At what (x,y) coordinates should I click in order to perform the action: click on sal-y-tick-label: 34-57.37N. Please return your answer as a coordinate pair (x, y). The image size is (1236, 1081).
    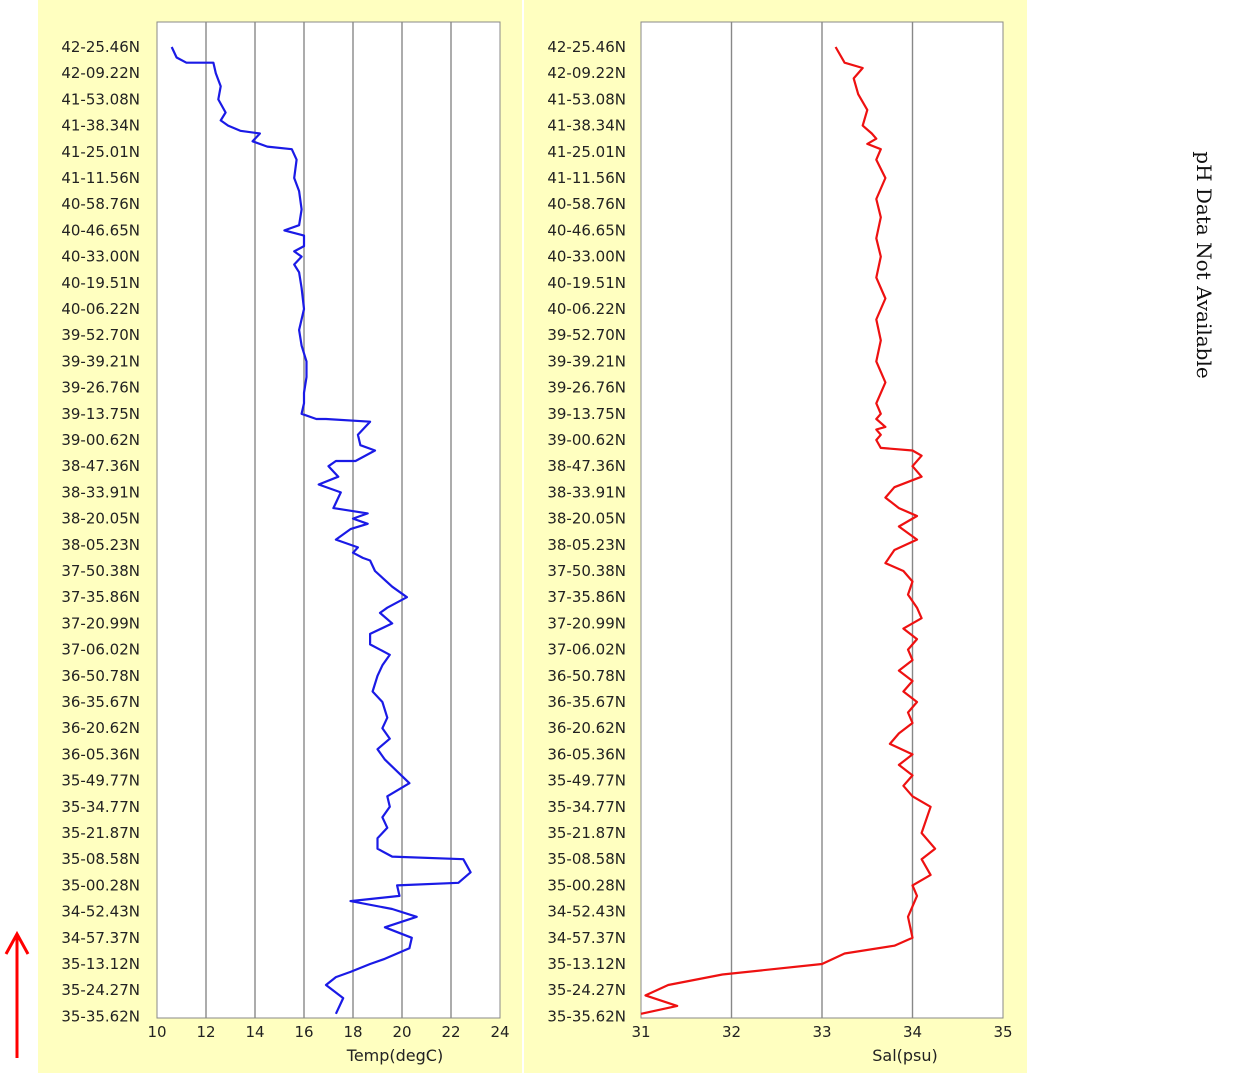
    Looking at the image, I should click on (586, 938).